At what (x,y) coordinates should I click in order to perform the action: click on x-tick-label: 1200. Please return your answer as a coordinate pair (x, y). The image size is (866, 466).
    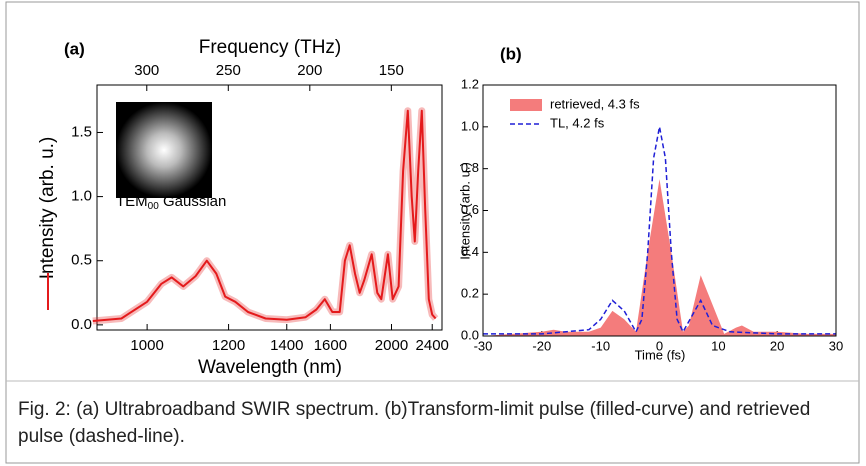
    Looking at the image, I should click on (228, 345).